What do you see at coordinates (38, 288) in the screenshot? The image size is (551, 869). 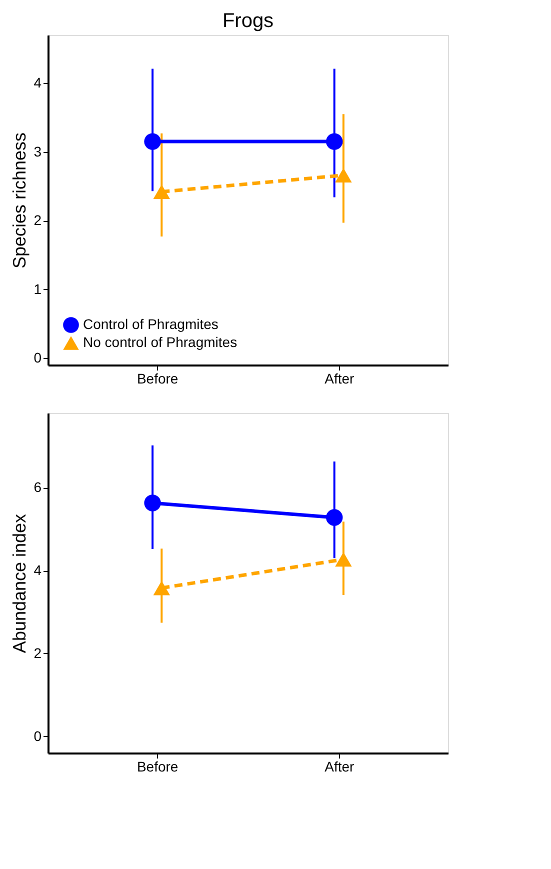 I see `y-tick-label: 1` at bounding box center [38, 288].